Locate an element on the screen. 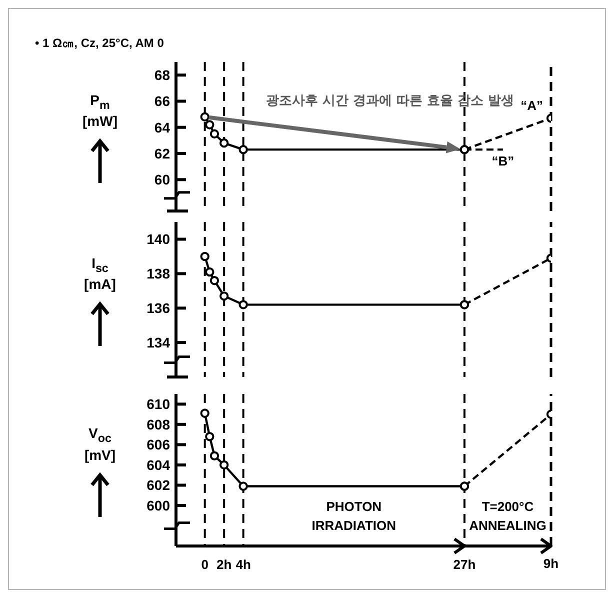  y-tick-label: 600 is located at coordinates (158, 505).